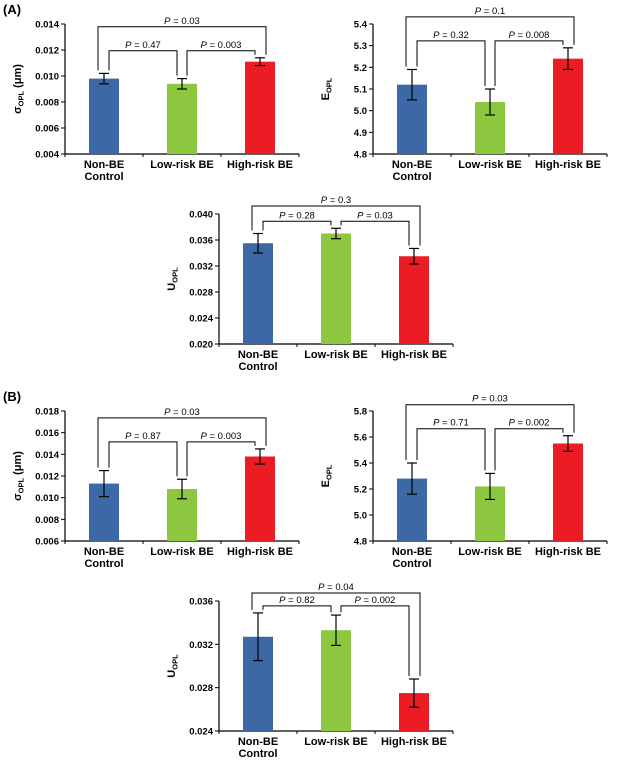 Image resolution: width=624 pixels, height=774 pixels. What do you see at coordinates (12, 9) in the screenshot?
I see `panel-label-a: (A)` at bounding box center [12, 9].